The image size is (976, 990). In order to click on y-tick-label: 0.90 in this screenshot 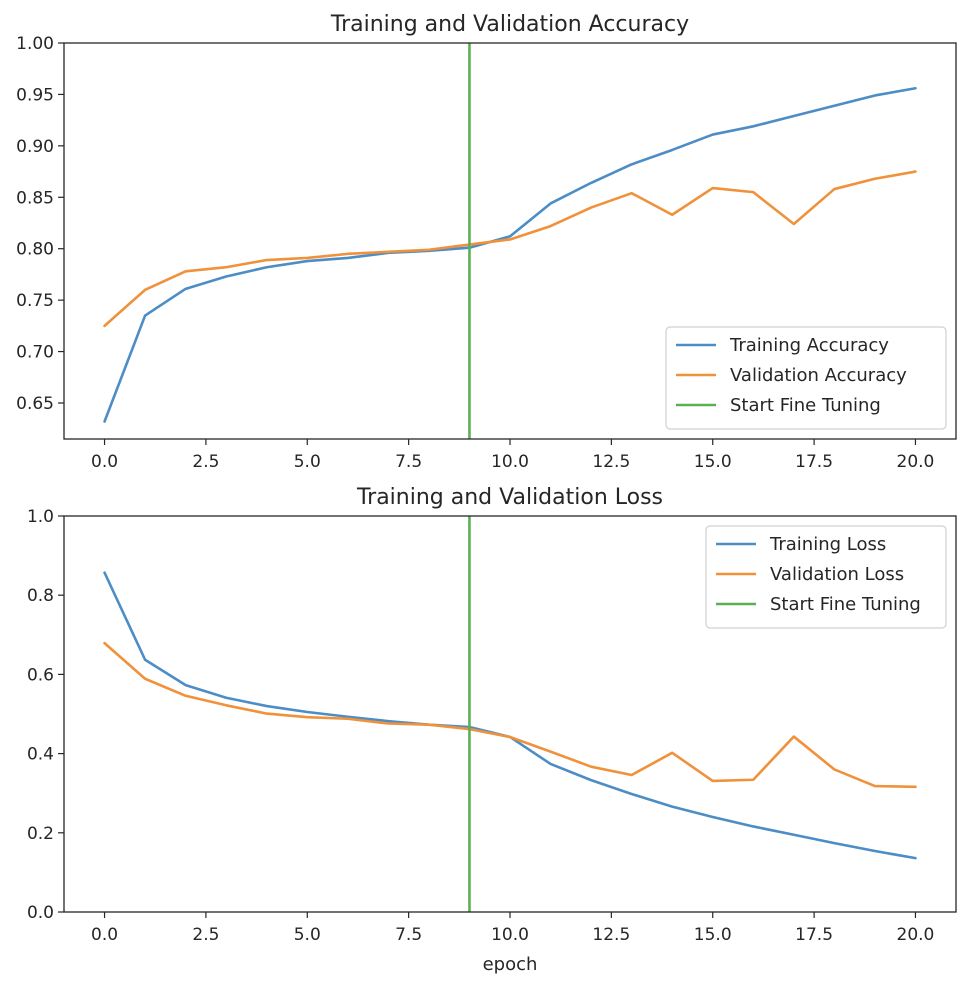, I will do `click(35, 147)`.